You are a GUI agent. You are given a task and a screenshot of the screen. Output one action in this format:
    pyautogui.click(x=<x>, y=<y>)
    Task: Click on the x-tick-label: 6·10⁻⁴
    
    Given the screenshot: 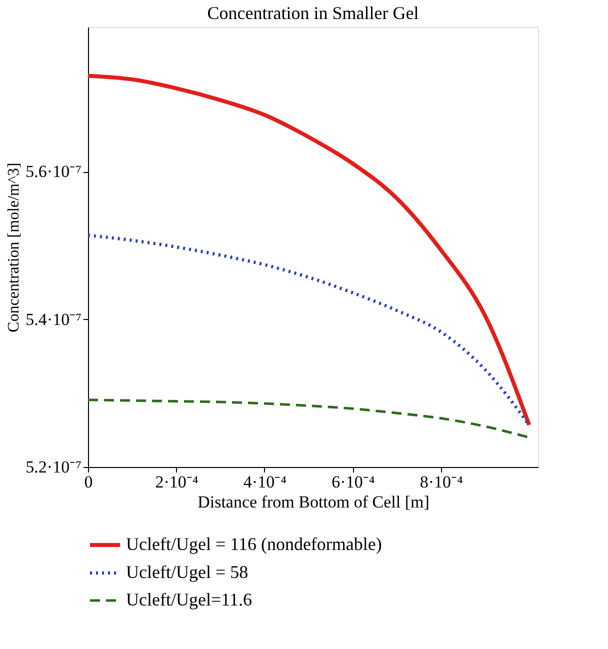 What is the action you would take?
    pyautogui.click(x=353, y=482)
    